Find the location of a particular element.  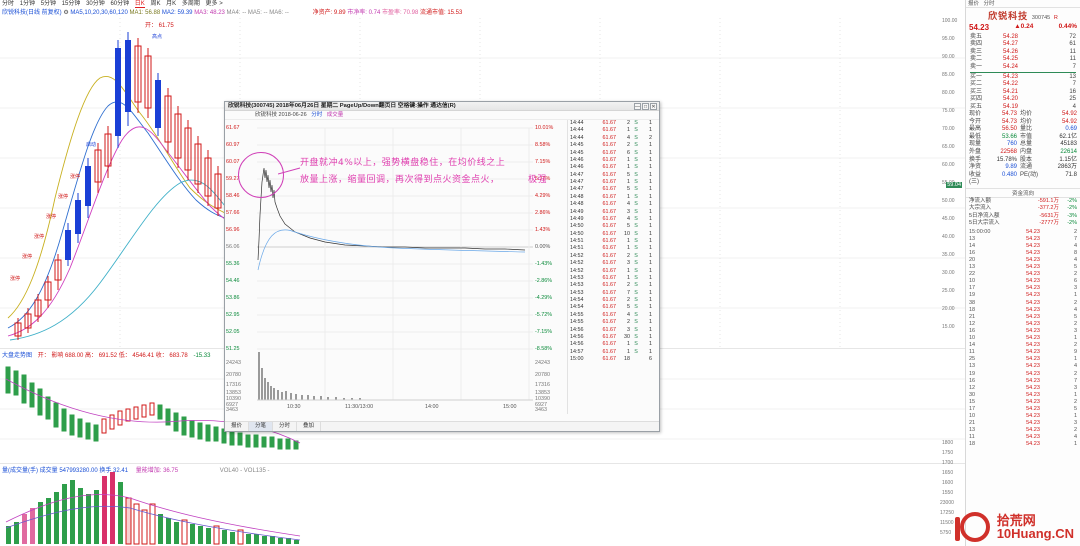

tick-row: 30 54.23 1 is located at coordinates (1023, 395).